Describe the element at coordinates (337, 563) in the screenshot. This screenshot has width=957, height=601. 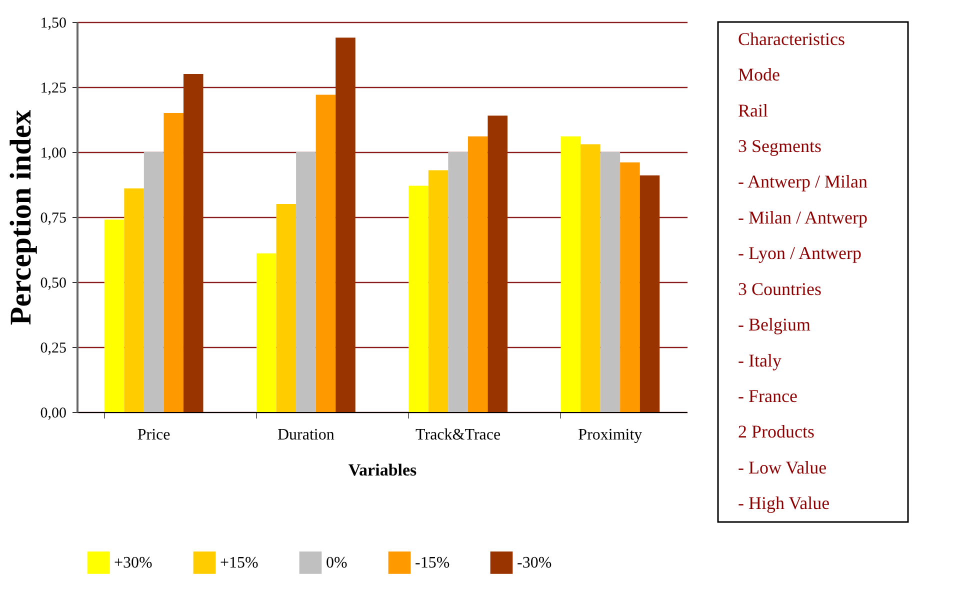
I see `legend-label: 0%` at that location.